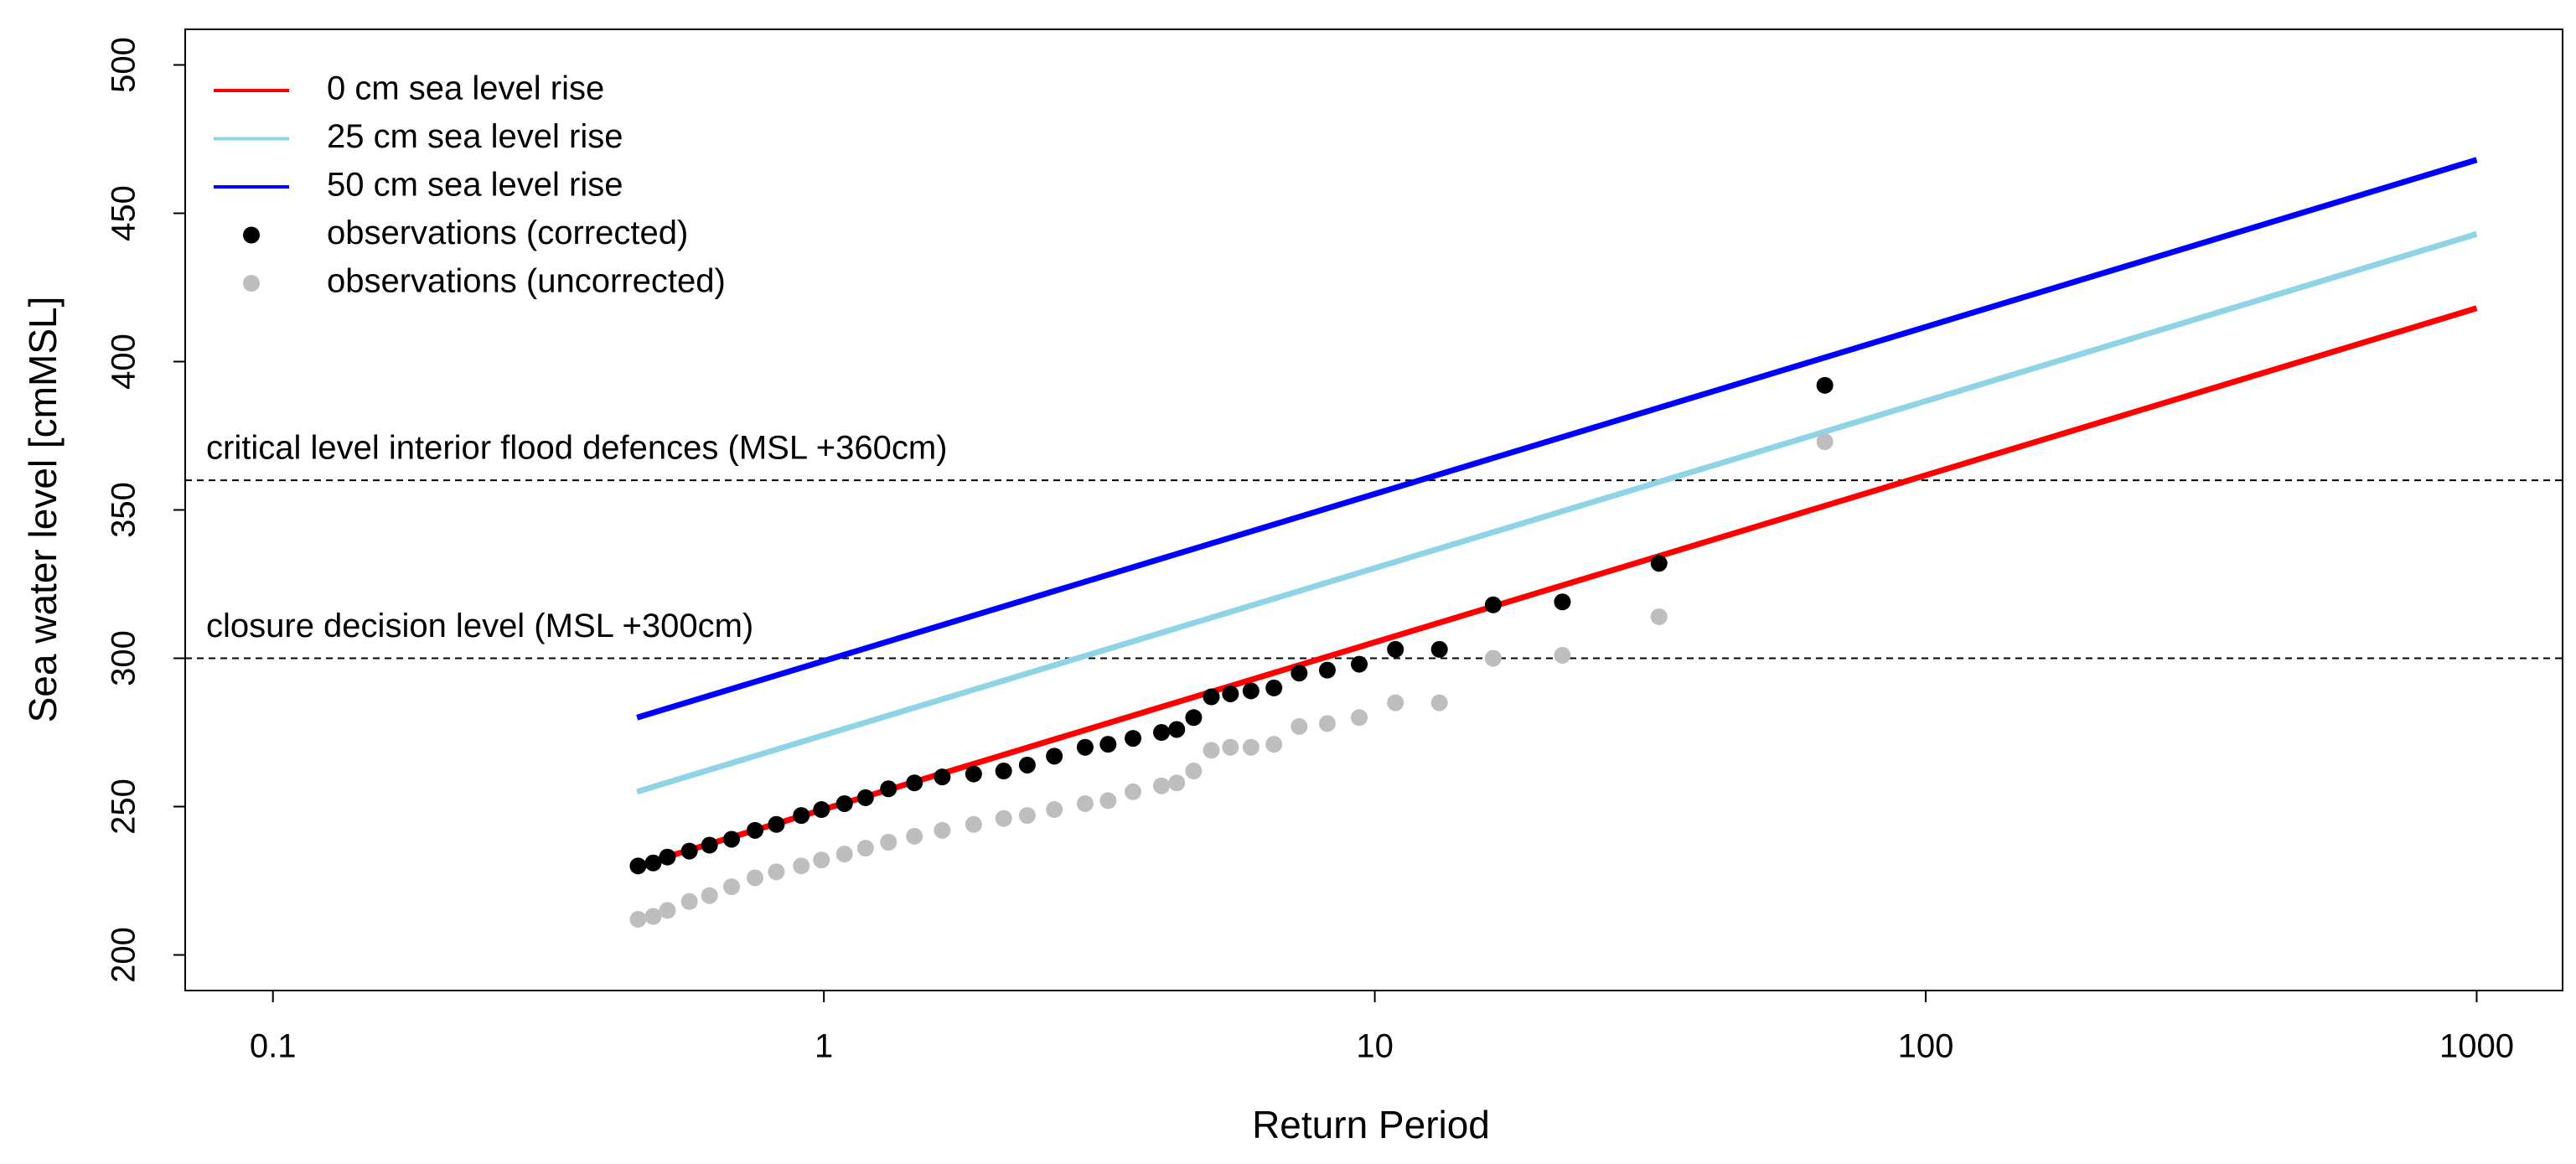  Describe the element at coordinates (507, 233) in the screenshot. I see `legend-label: observations (corrected)` at that location.